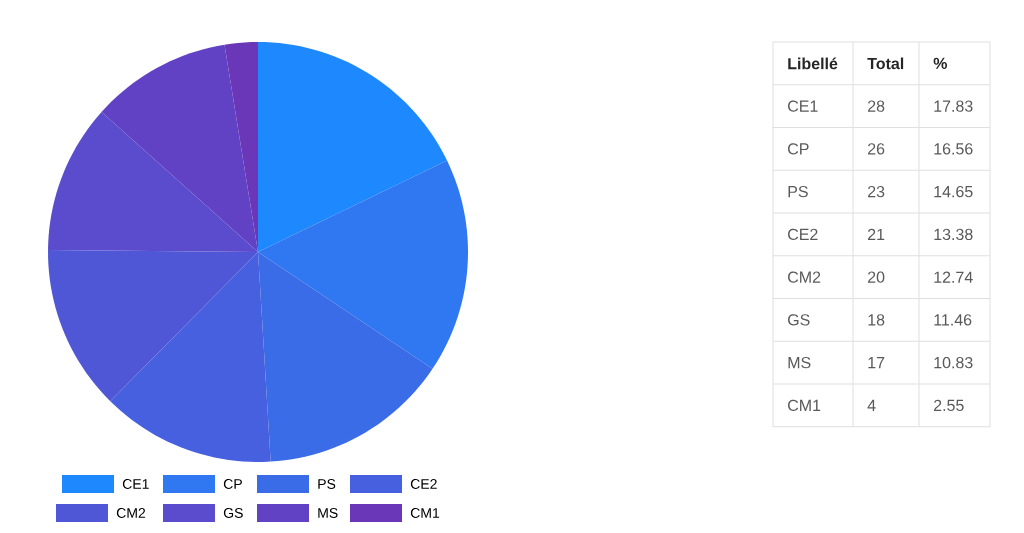 The width and height of the screenshot is (1024, 533). Describe the element at coordinates (233, 513) in the screenshot. I see `legend-label: GS` at that location.